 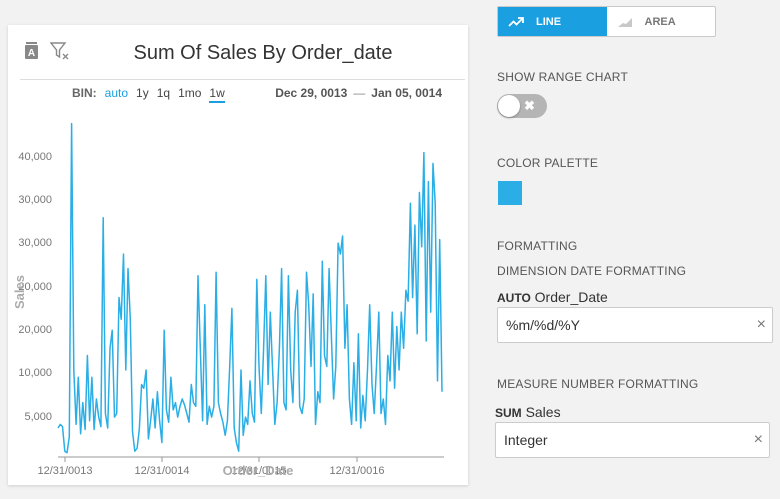 I want to click on measure-aggregation: SUM, so click(x=508, y=413).